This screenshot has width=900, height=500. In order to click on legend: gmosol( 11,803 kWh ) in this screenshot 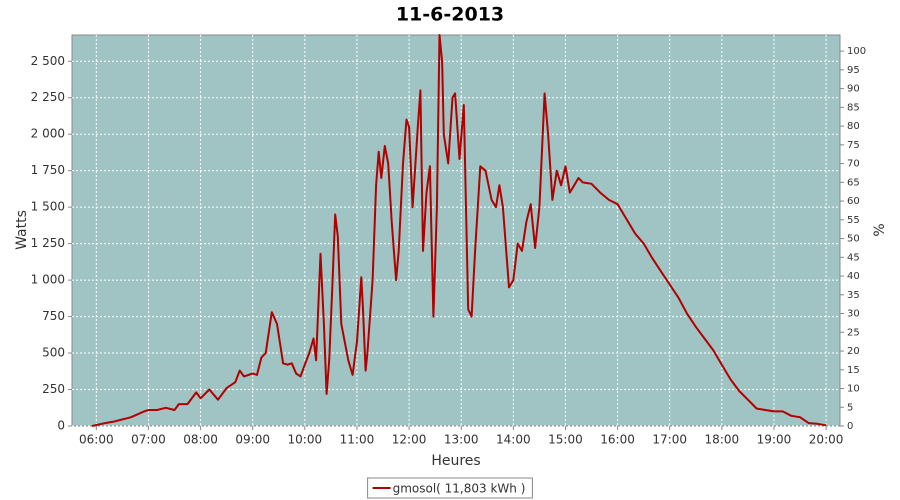, I will do `click(450, 488)`.